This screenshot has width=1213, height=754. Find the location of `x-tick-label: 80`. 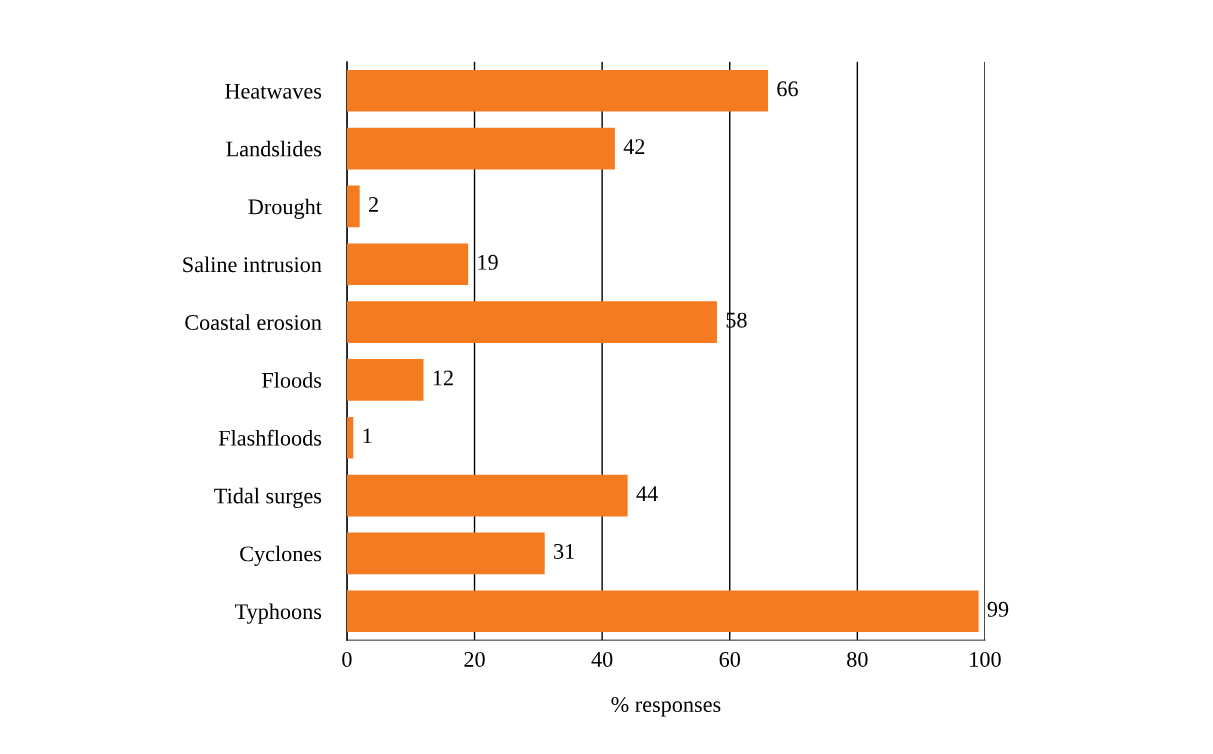

x-tick-label: 80 is located at coordinates (857, 659).